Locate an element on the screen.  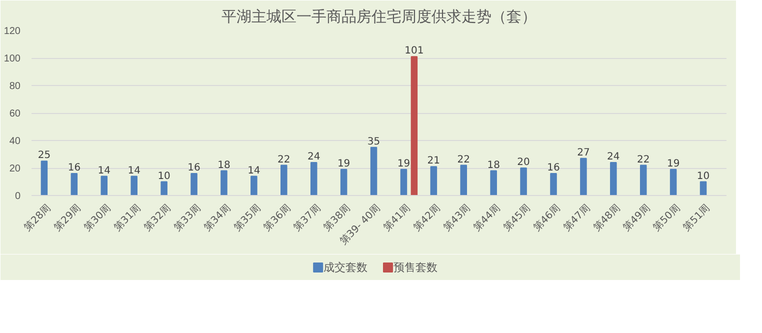
legend-label: 成交套数 is located at coordinates (346, 267).